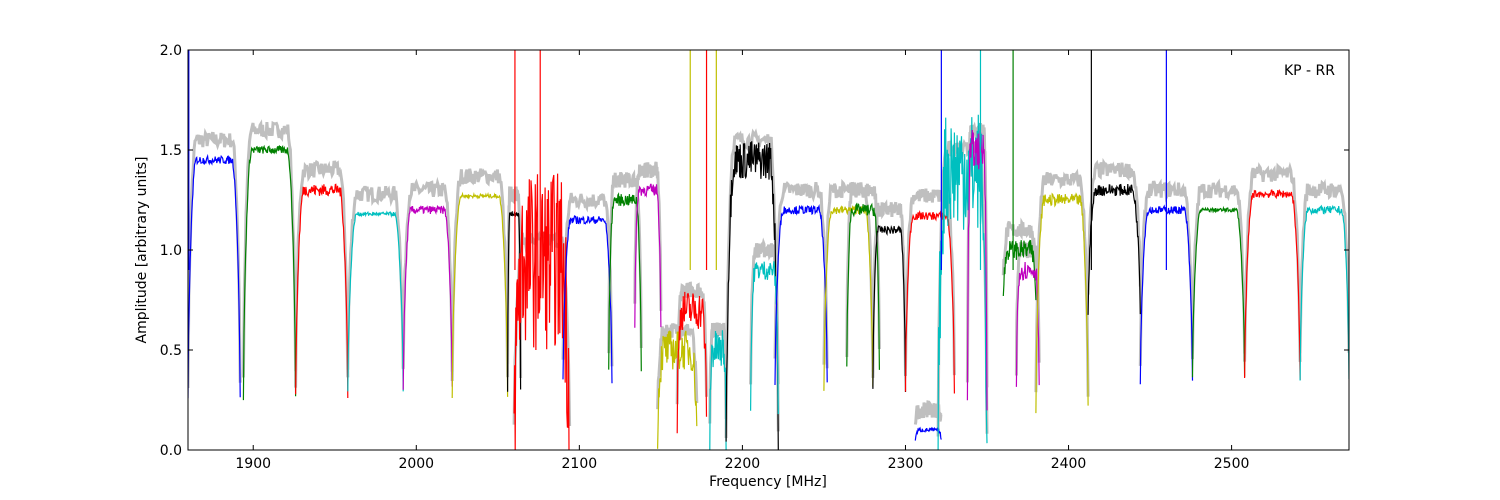 The image size is (1500, 500). I want to click on x-tick-label: 2500, so click(1232, 464).